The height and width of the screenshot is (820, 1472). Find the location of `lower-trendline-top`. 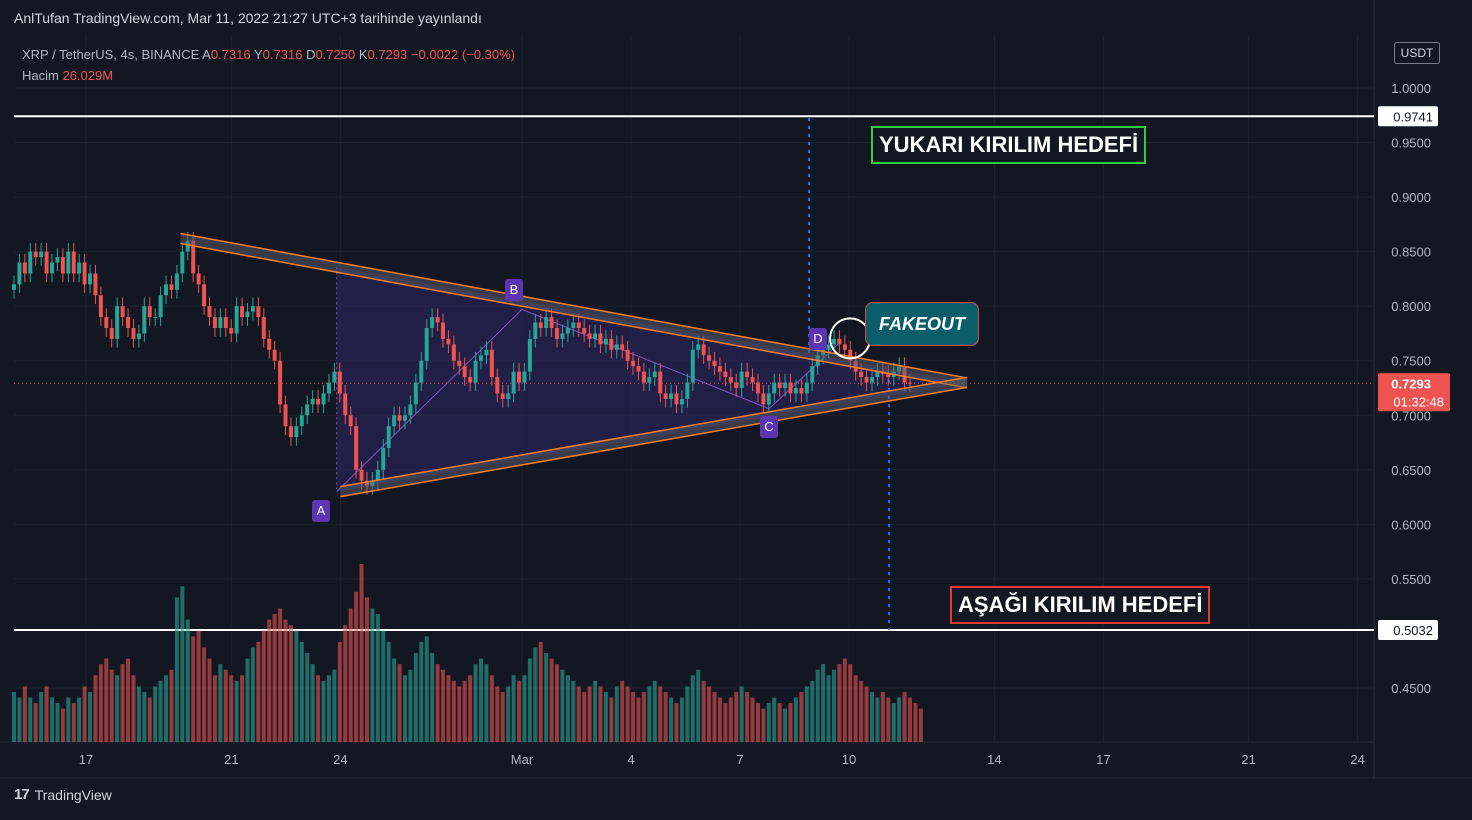

lower-trendline-top is located at coordinates (654, 432).